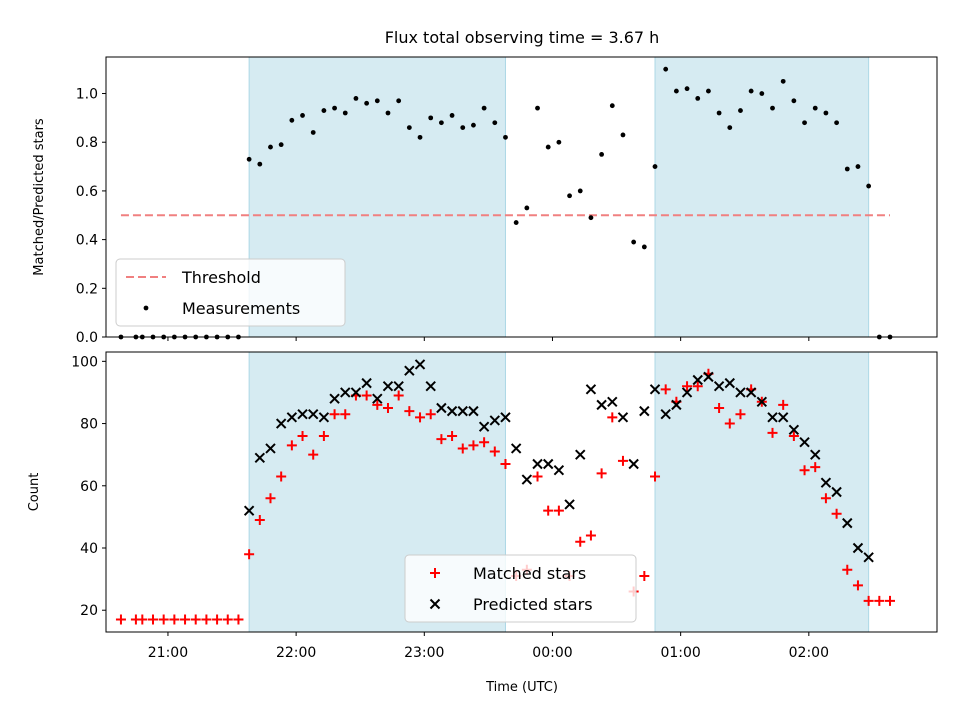 Image resolution: width=960 pixels, height=720 pixels. I want to click on legend-measurements-swatch, so click(146, 308).